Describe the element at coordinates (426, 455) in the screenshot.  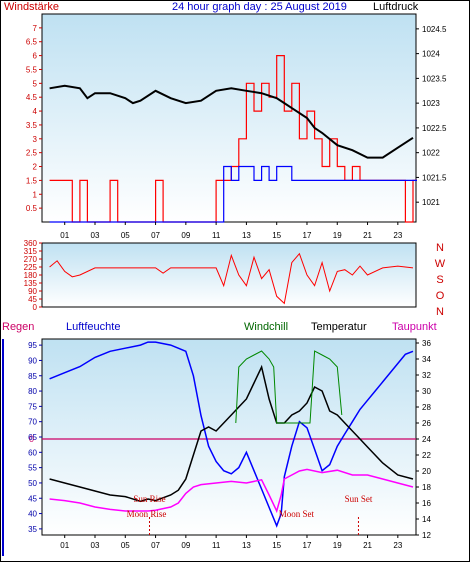
I see `y2-tick-label: 22` at that location.